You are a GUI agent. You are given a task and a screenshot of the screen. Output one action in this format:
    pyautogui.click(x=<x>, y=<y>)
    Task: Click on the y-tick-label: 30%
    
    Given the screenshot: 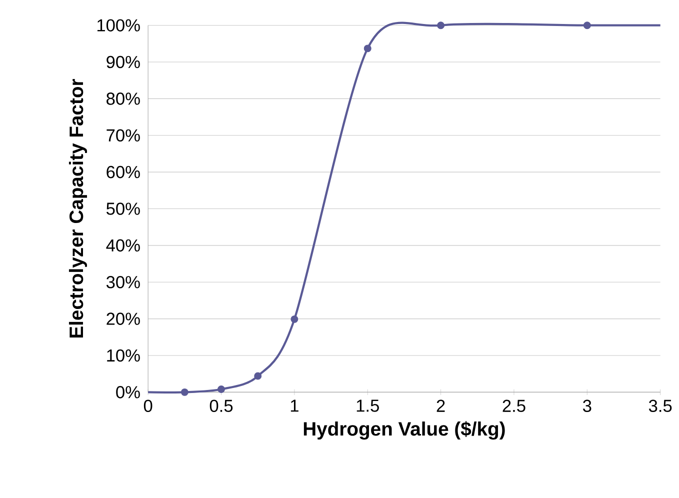 What is the action you would take?
    pyautogui.click(x=123, y=282)
    